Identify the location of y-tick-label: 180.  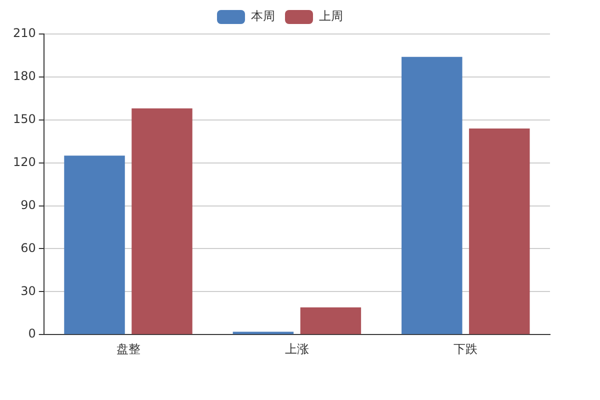
(24, 76).